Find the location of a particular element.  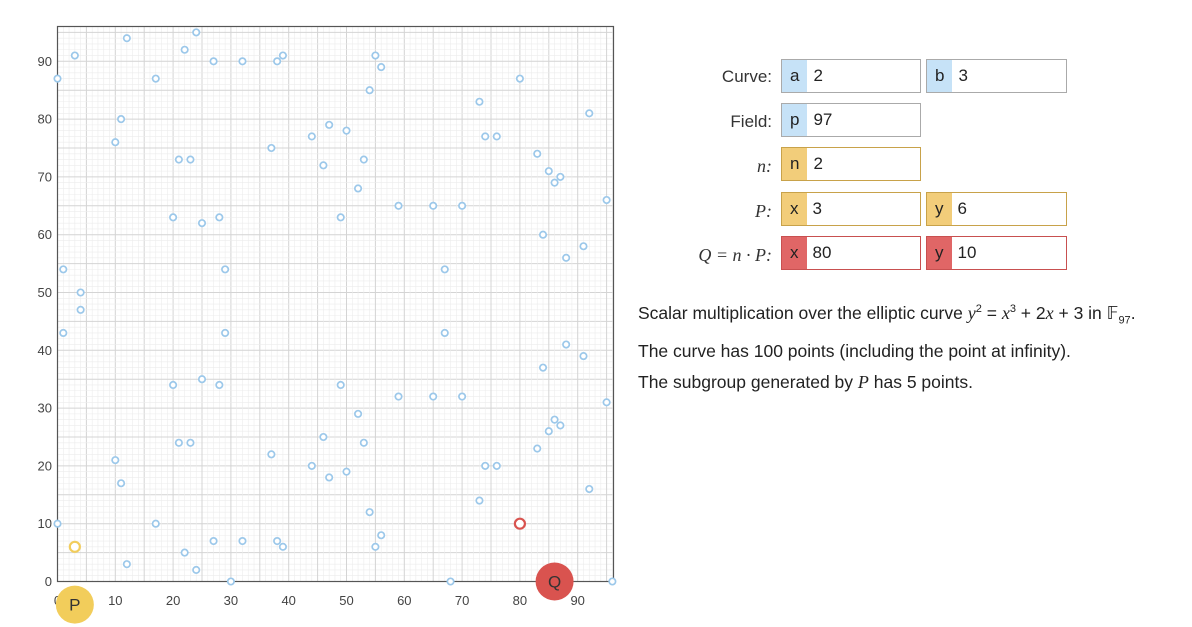

x-tick-label: 50 is located at coordinates (346, 600).